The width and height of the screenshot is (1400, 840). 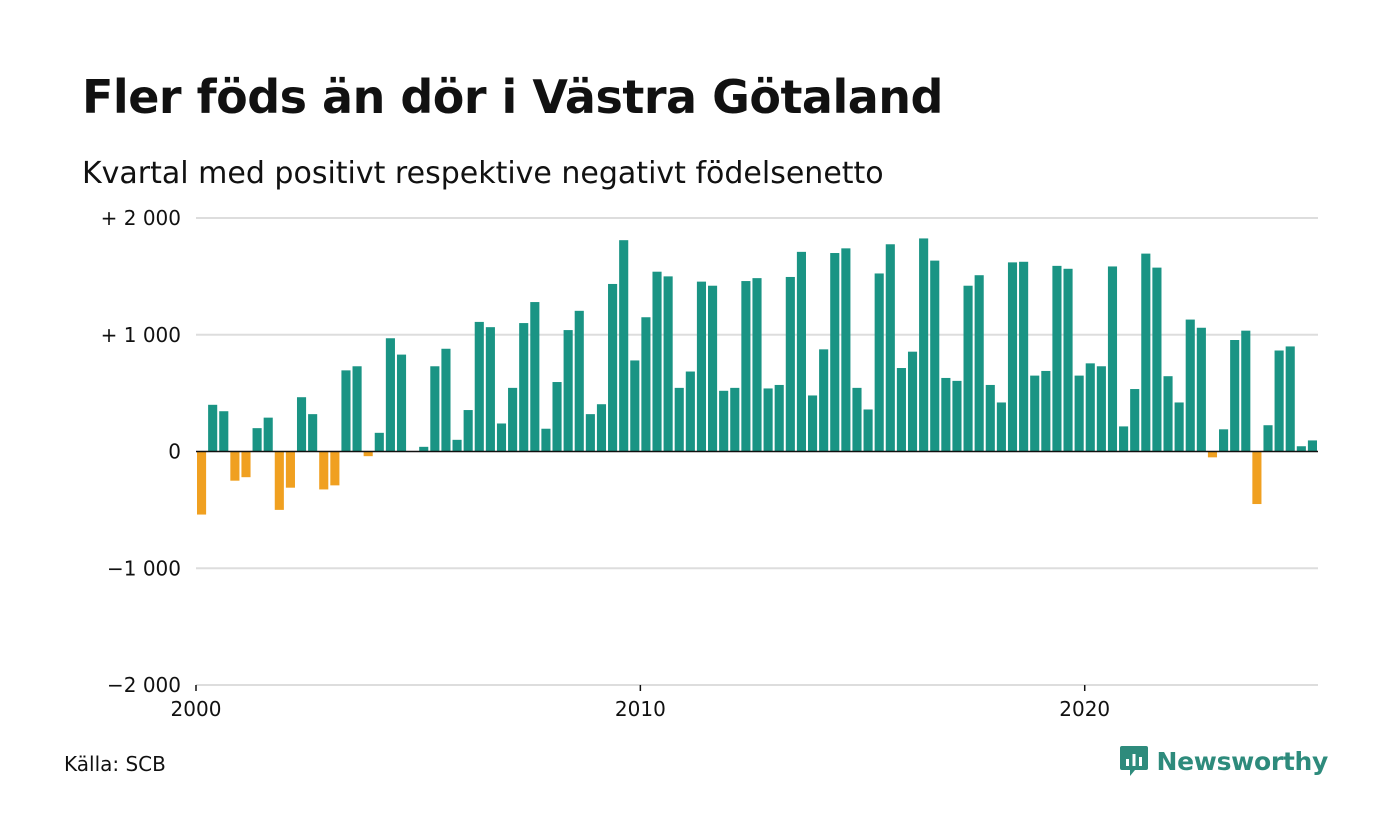 I want to click on bar-2017-Q3, so click(x=979, y=363).